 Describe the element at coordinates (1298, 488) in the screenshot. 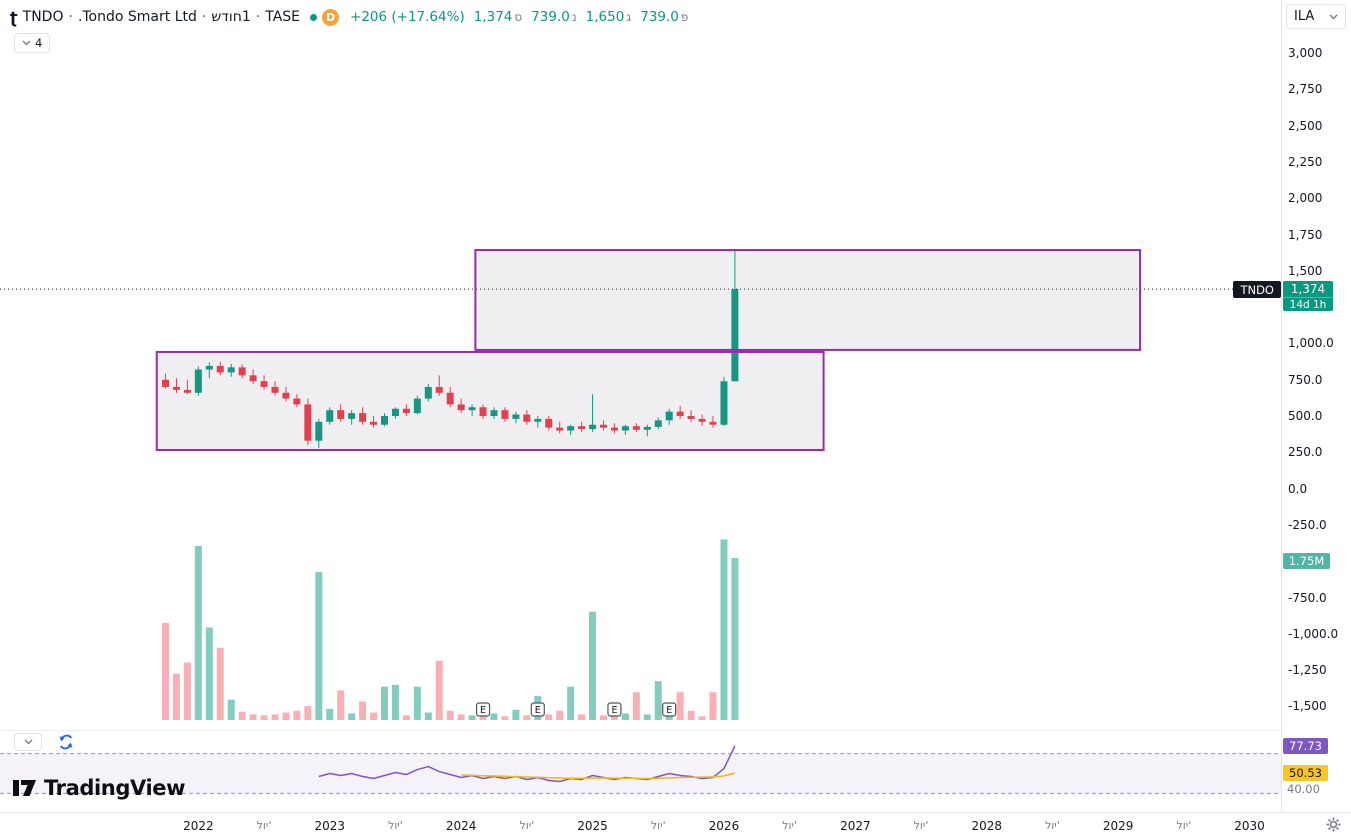

I see `price-axis-label: 0.0` at that location.